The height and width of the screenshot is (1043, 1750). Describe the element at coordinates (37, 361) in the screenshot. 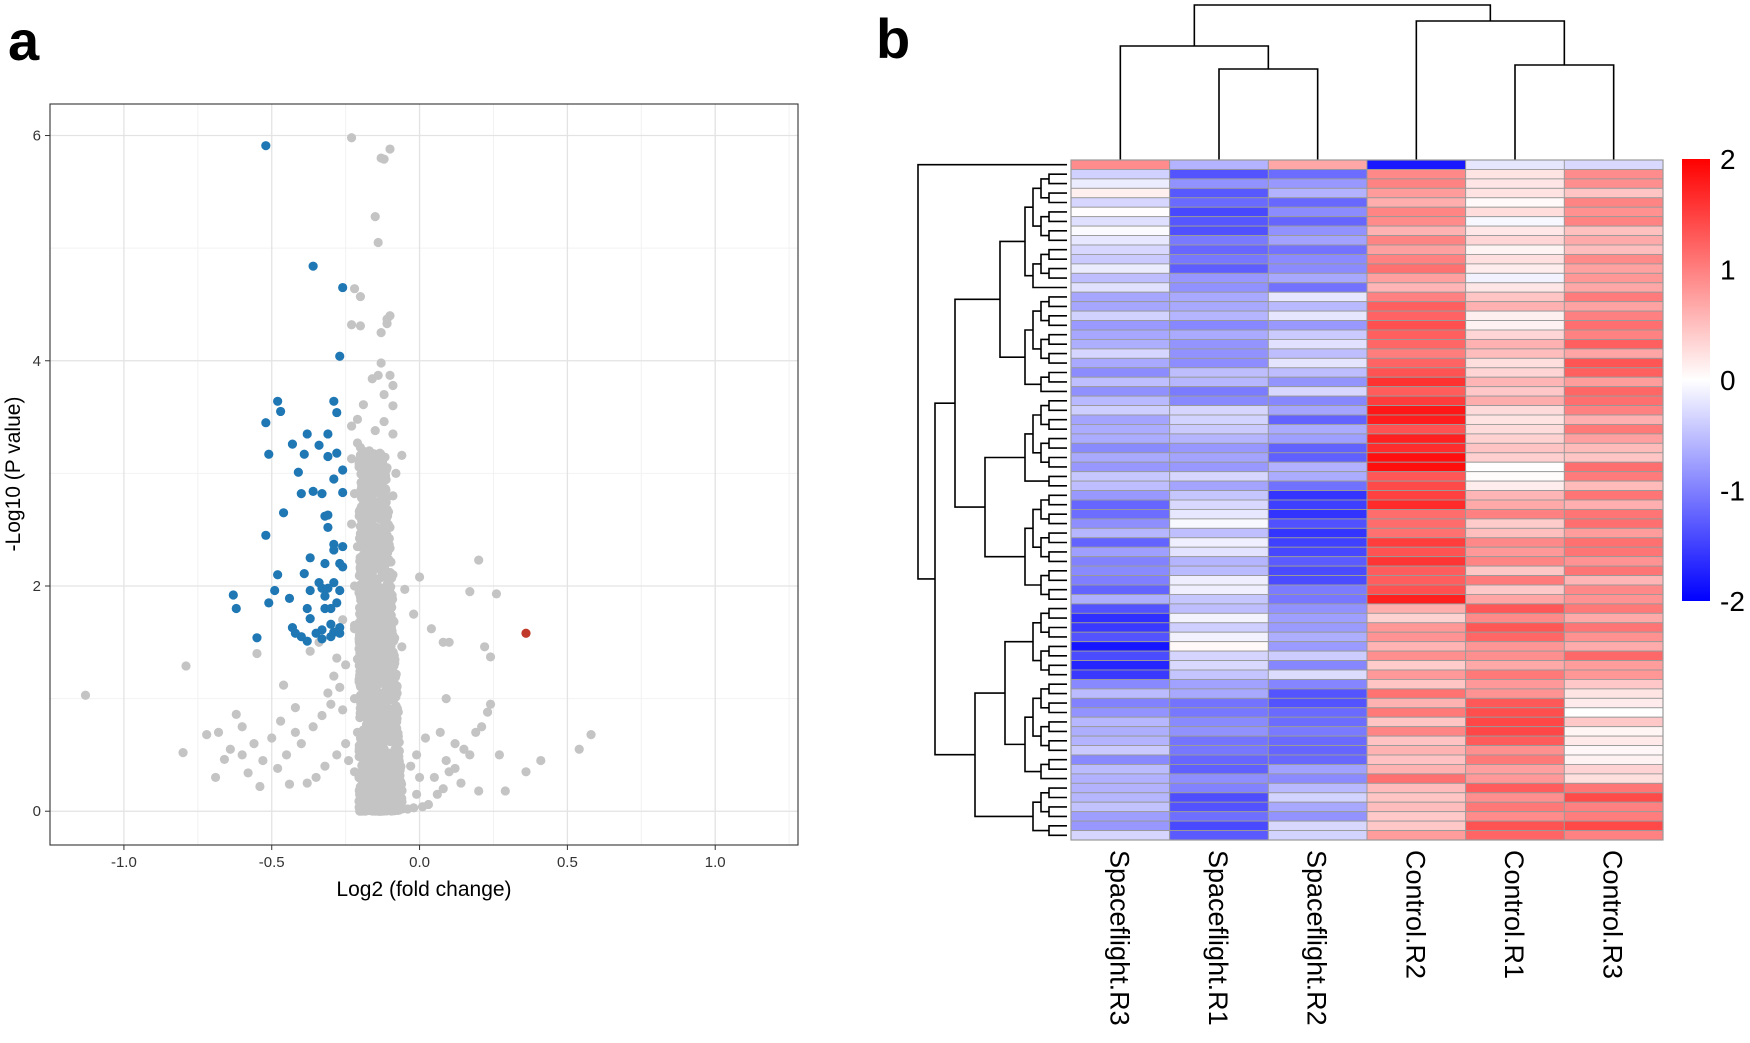

I see `y-tick-label: 4` at that location.